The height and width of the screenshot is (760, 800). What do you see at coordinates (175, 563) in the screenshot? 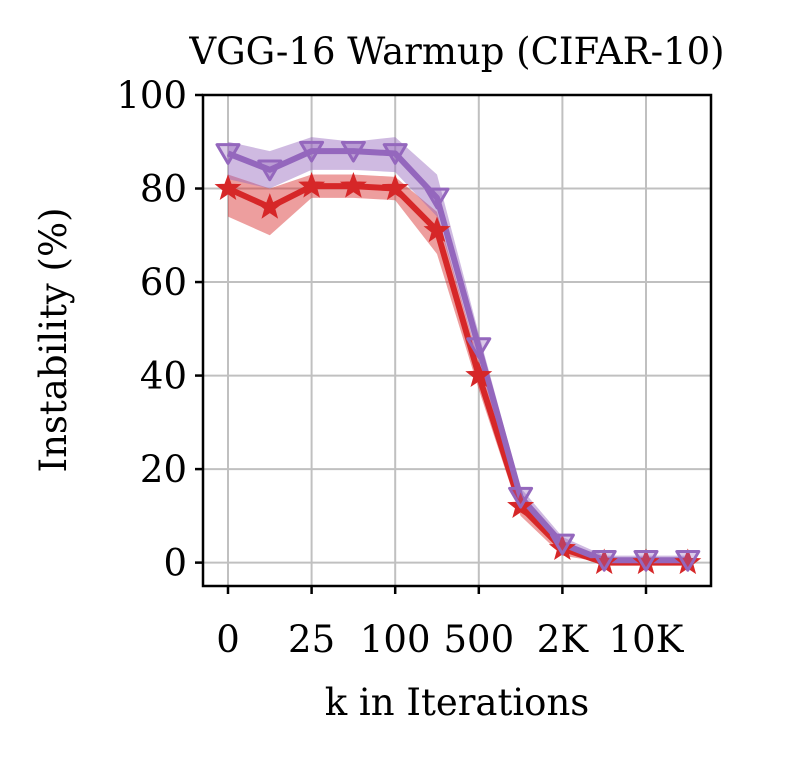
I see `y-tick-label: 0` at bounding box center [175, 563].